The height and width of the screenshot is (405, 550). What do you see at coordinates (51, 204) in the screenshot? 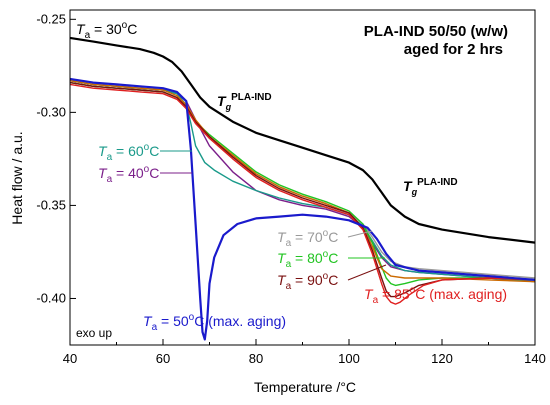
I see `y-tick-label: -0.35` at bounding box center [51, 204].